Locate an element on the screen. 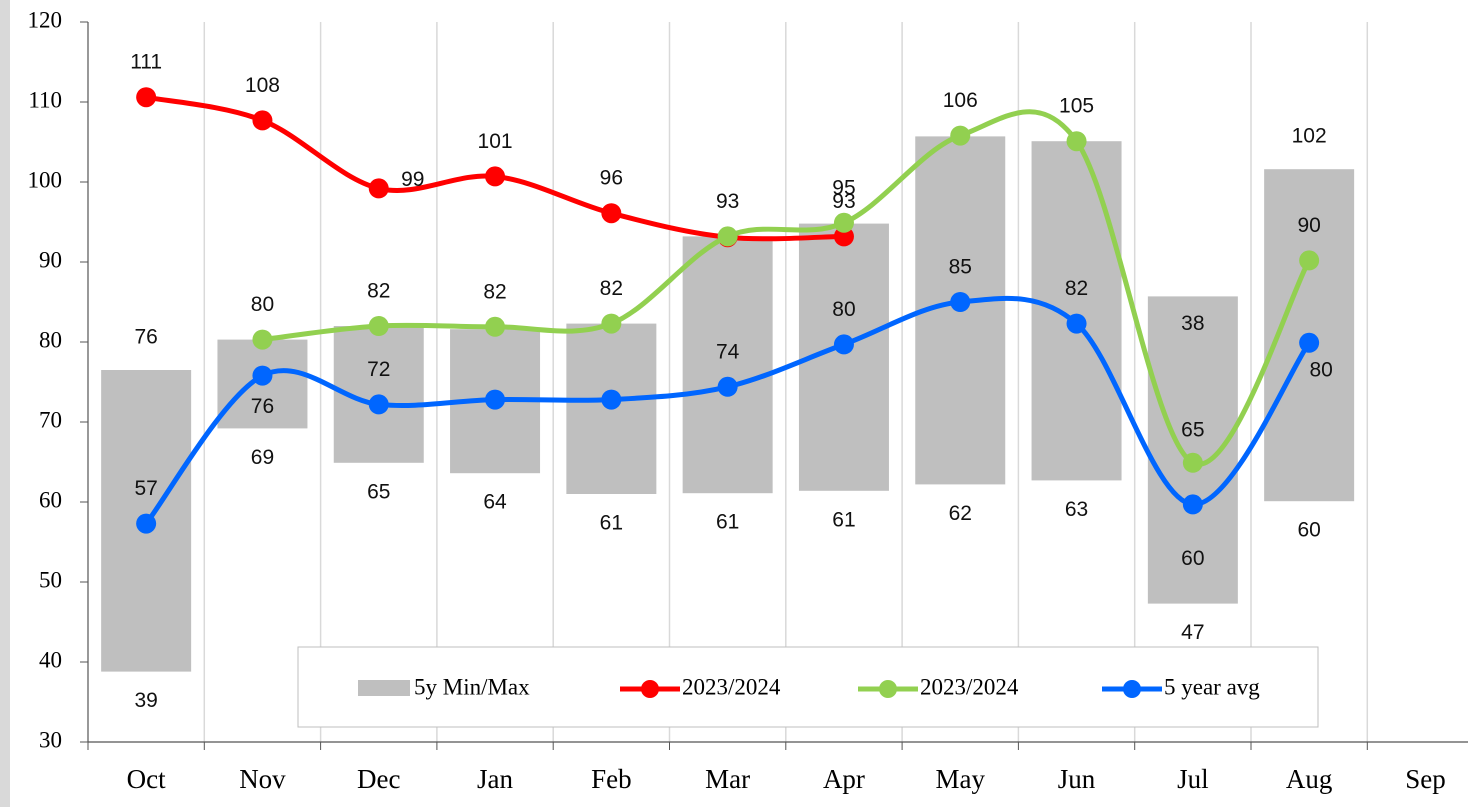 This screenshot has height=807, width=1468. data-label: 90 is located at coordinates (1308, 225).